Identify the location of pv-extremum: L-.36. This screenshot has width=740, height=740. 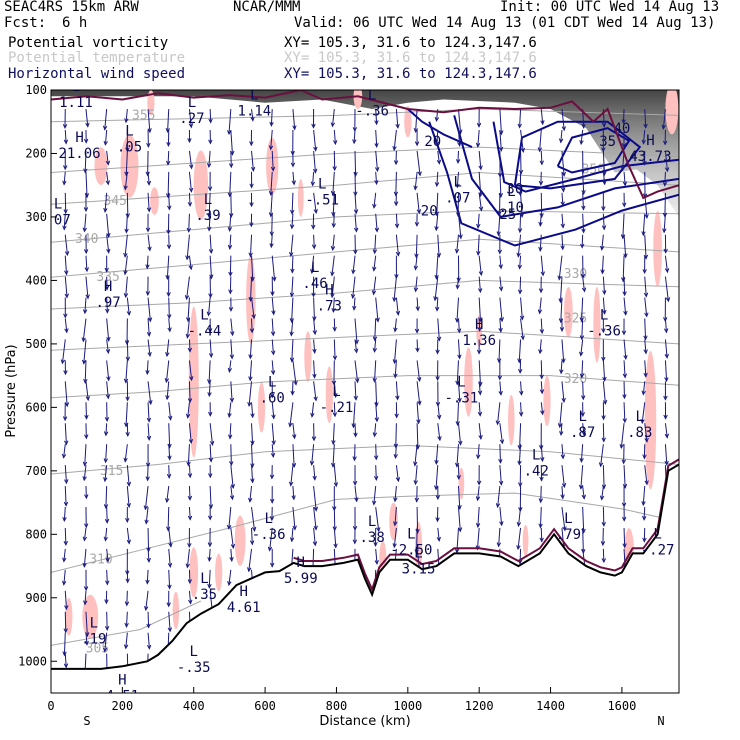
(372, 104).